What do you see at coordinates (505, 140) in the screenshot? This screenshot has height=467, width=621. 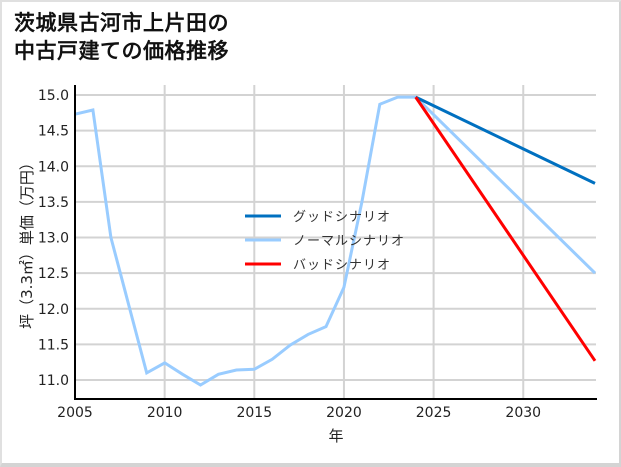 I see `series-line-good` at bounding box center [505, 140].